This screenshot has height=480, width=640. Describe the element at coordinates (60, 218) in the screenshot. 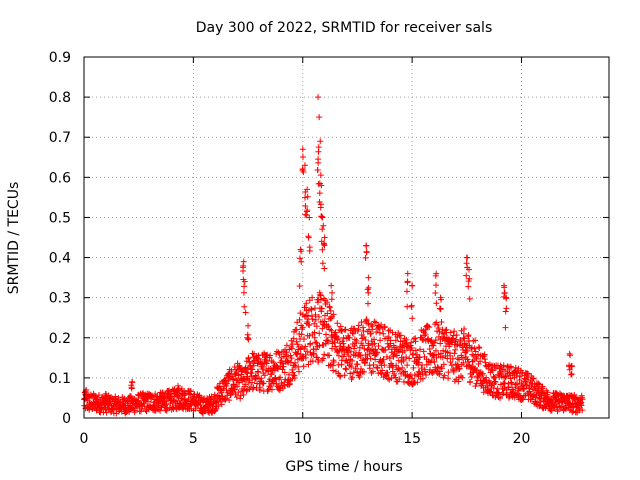

I see `y-tick-label: 0.5` at that location.